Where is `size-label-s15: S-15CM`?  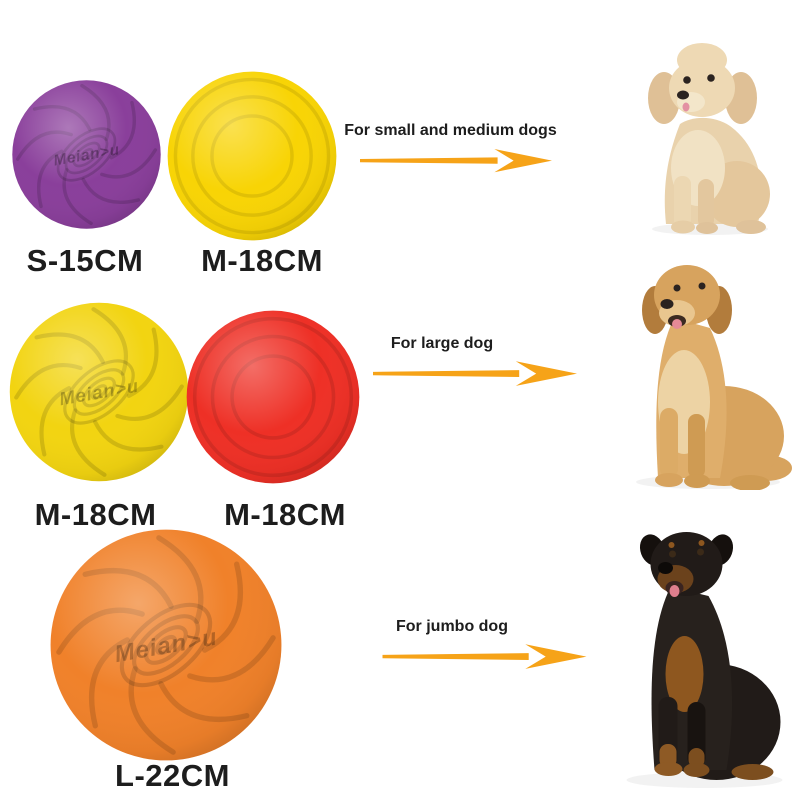
size-label-s15: S-15CM is located at coordinates (85, 260).